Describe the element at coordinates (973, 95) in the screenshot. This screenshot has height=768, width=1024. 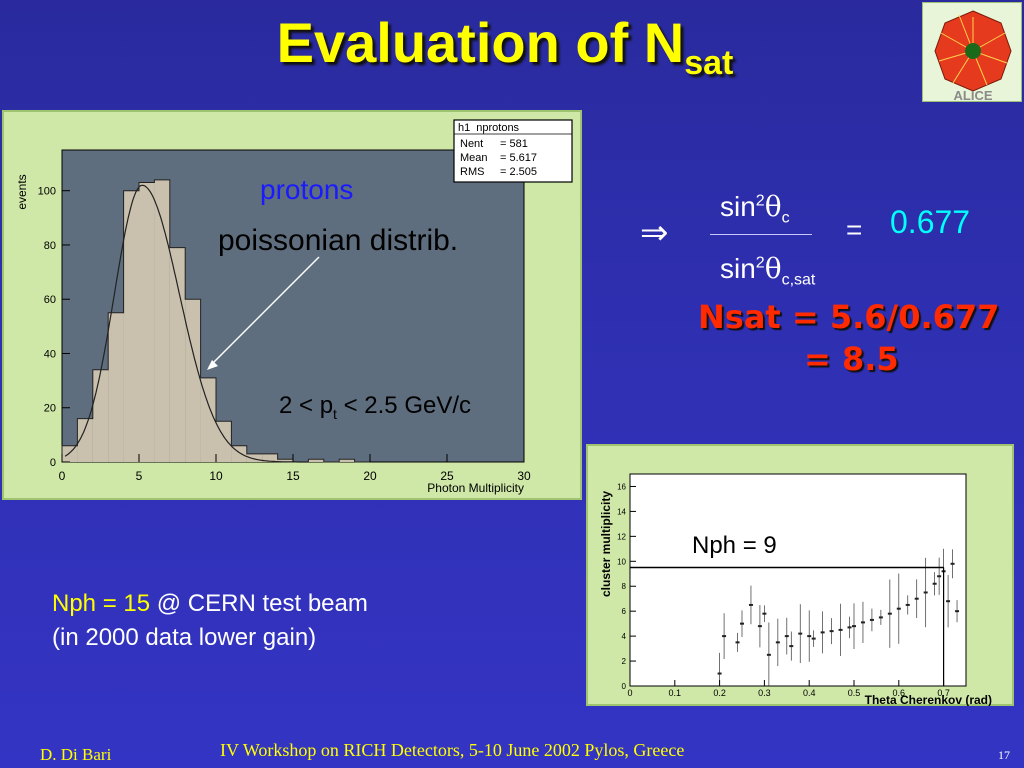
I see `logo-text: ALICE` at that location.